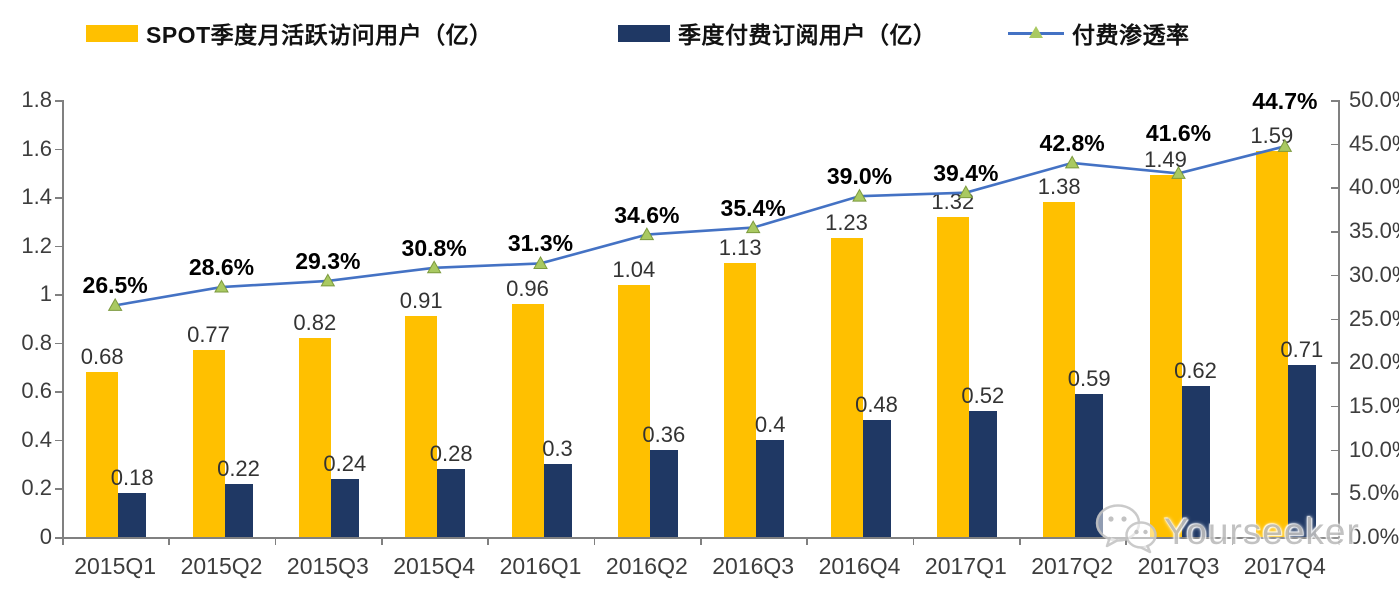 This screenshot has height=596, width=1399. I want to click on bar-value-label-mau: 0.77, so click(208, 335).